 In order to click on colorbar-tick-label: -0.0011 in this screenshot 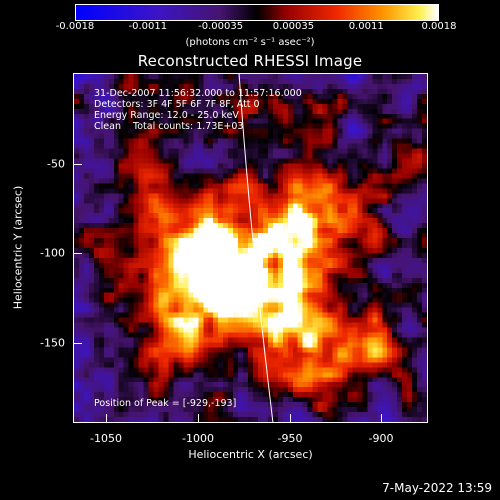, I will do `click(148, 26)`.